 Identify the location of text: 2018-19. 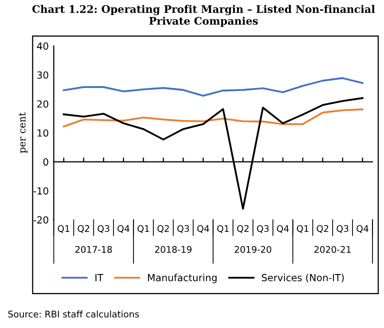
(173, 249).